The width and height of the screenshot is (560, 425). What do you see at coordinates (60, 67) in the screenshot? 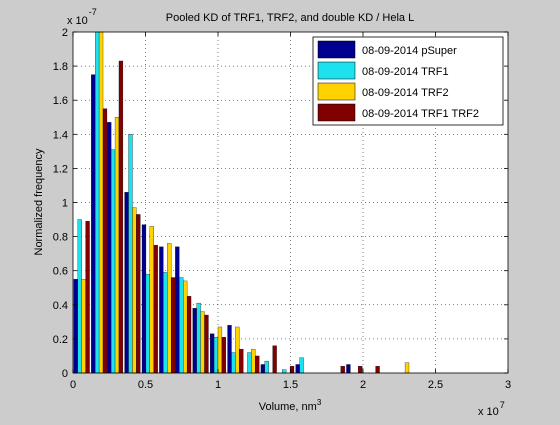
I see `y-tick-label: 1.8` at bounding box center [60, 67].